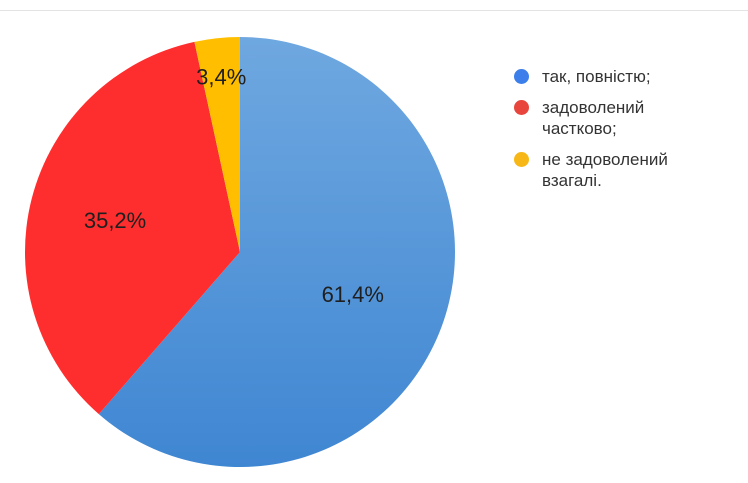 The height and width of the screenshot is (483, 748). What do you see at coordinates (353, 294) in the screenshot?
I see `slice-value-label: 61,4%` at bounding box center [353, 294].